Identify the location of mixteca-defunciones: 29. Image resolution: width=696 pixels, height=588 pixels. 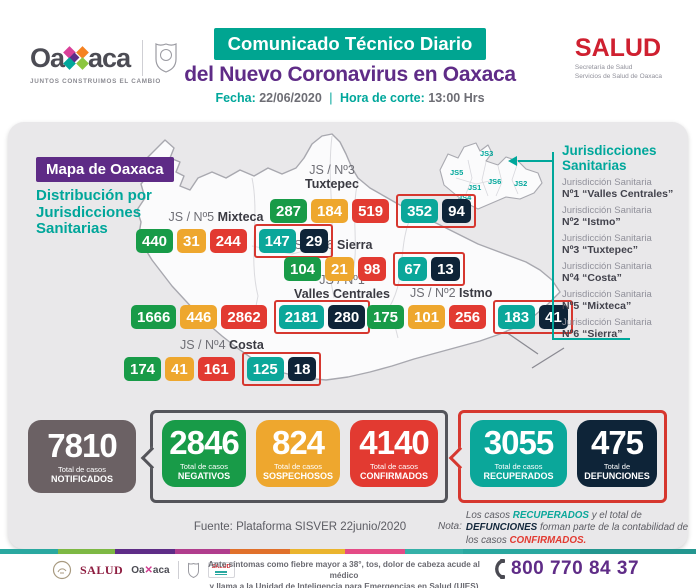
(314, 241).